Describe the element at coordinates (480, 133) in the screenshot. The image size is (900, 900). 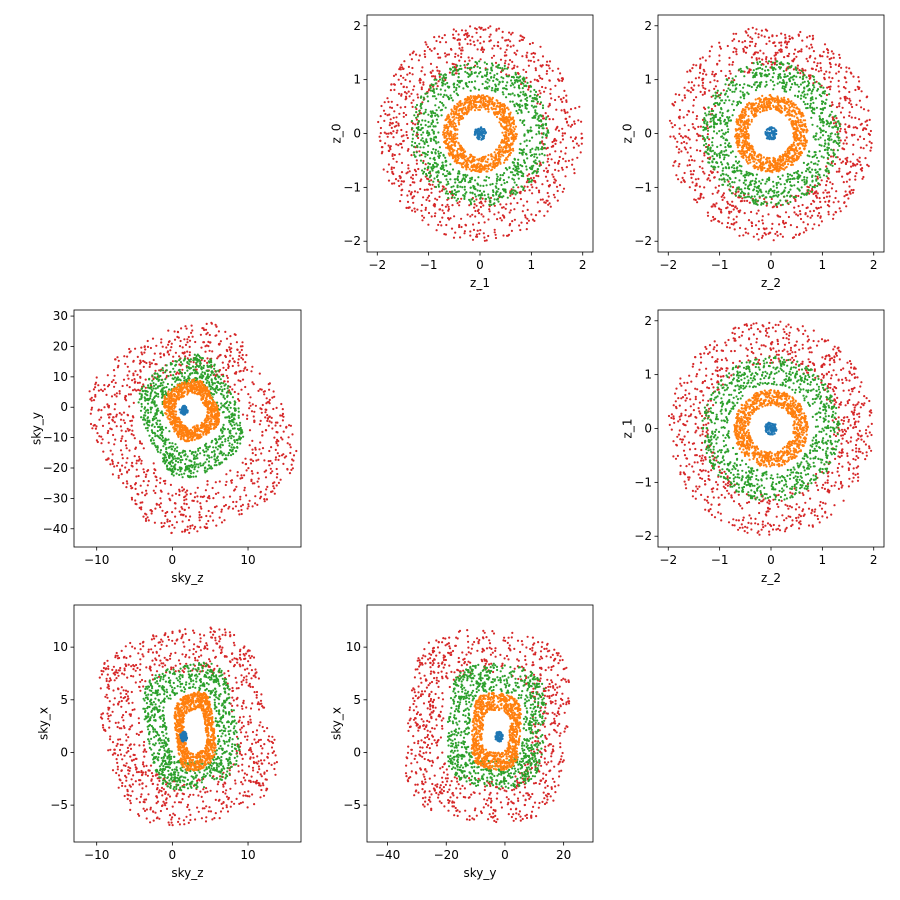
I see `scatter-points` at that location.